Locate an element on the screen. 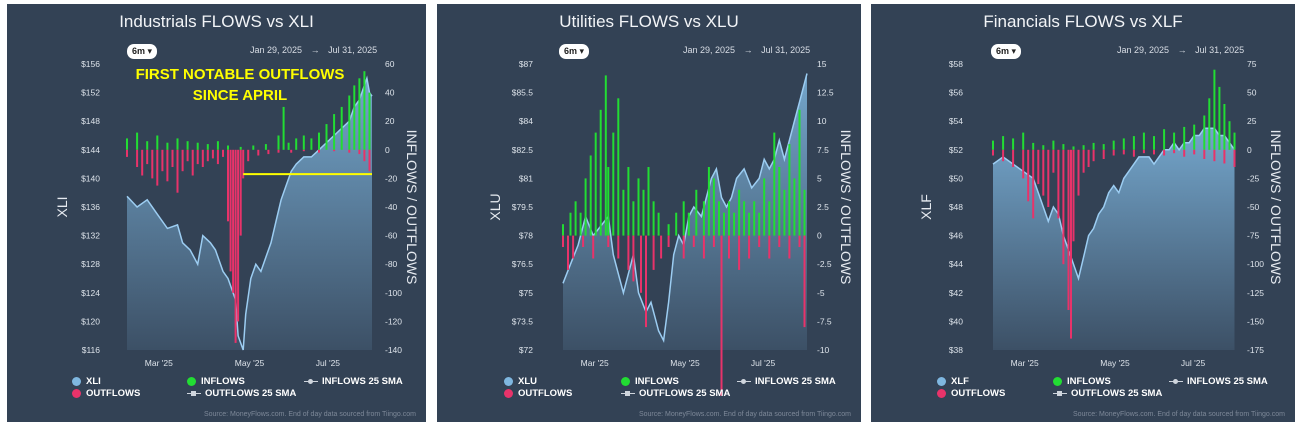 The width and height of the screenshot is (1300, 424). x-tick-label: Mar '25 is located at coordinates (595, 363).